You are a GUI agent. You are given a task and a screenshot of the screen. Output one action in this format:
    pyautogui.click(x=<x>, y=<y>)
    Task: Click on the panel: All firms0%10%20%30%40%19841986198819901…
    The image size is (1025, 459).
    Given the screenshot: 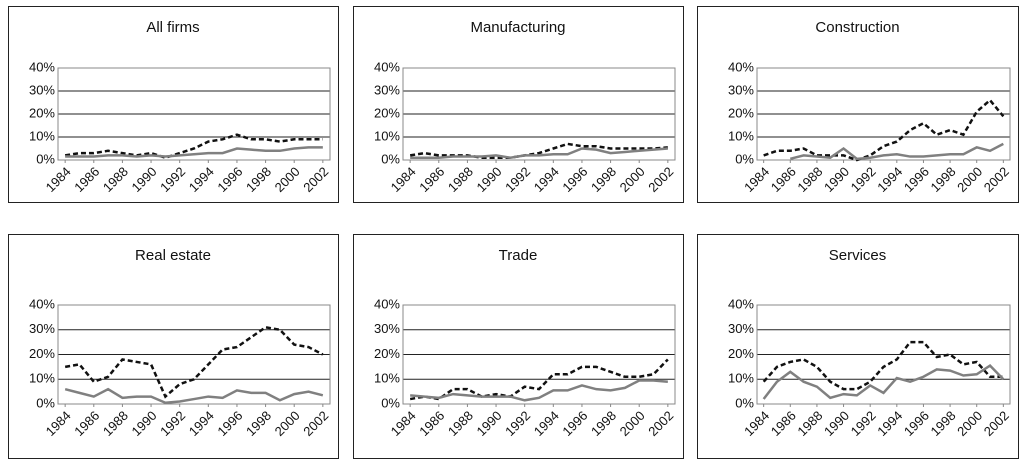 What is the action you would take?
    pyautogui.click(x=173, y=104)
    